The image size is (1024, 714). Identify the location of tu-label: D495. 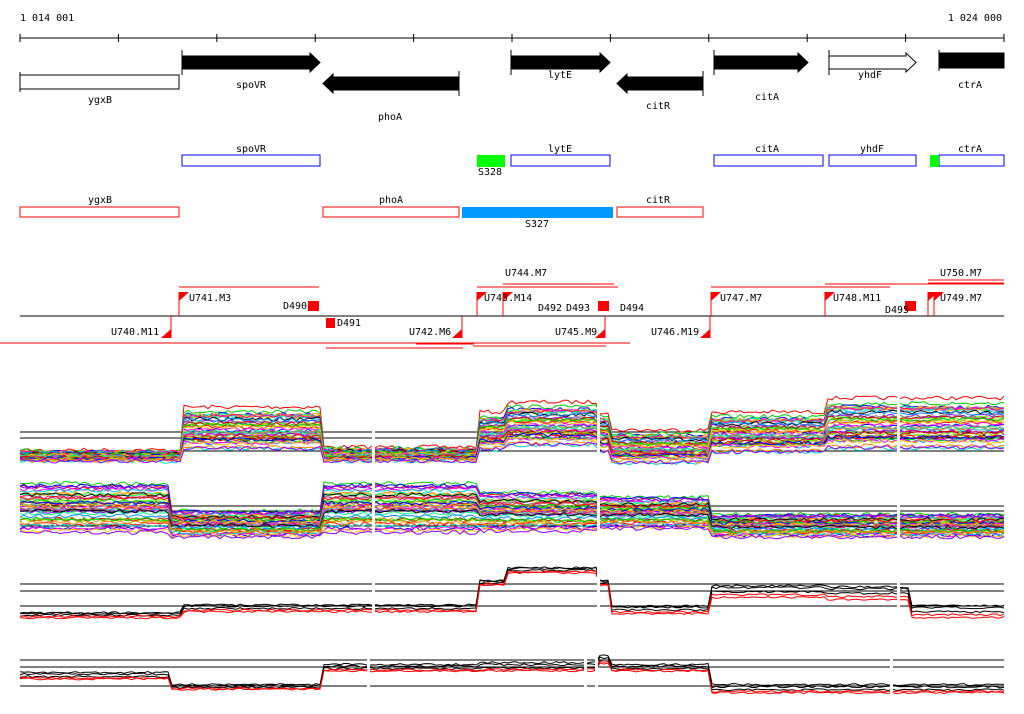
(897, 310).